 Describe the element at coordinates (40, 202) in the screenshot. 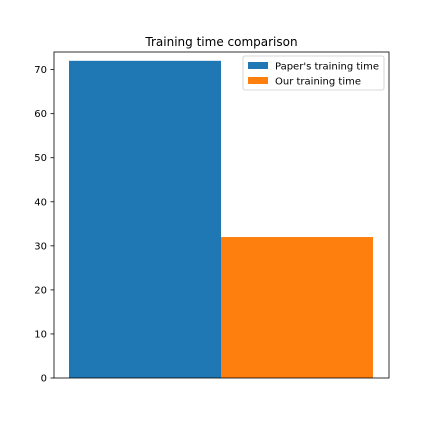

I see `y-tick-label: 40` at that location.